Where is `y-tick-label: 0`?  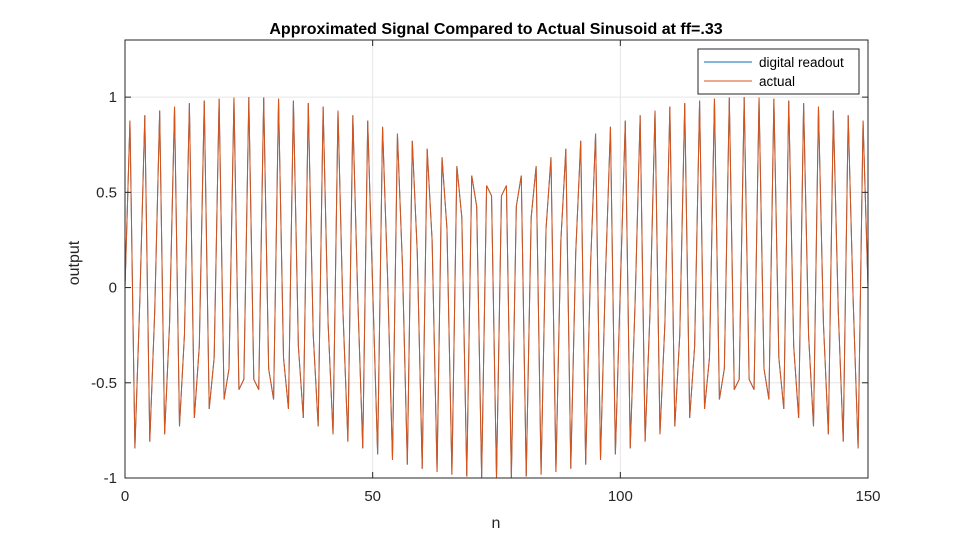
y-tick-label: 0 is located at coordinates (113, 288).